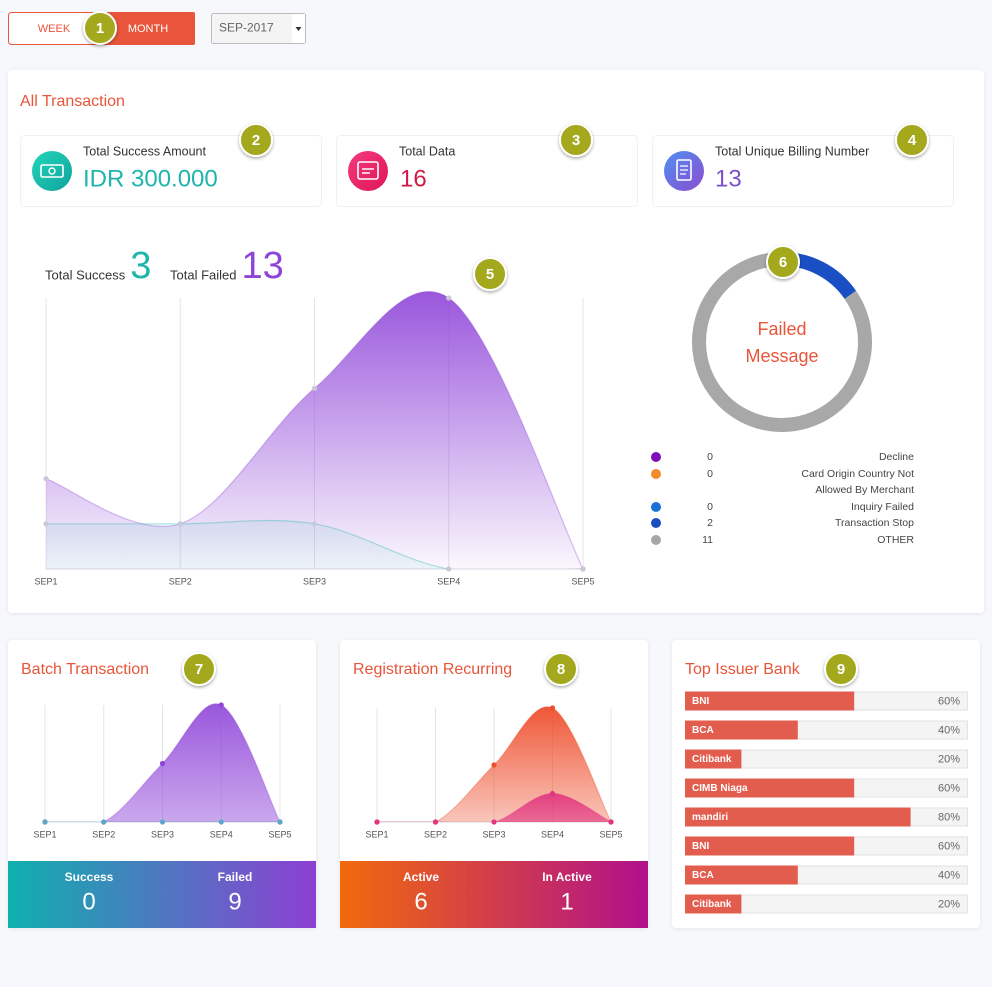  Describe the element at coordinates (882, 506) in the screenshot. I see `legend-label: Inquiry Failed` at that location.